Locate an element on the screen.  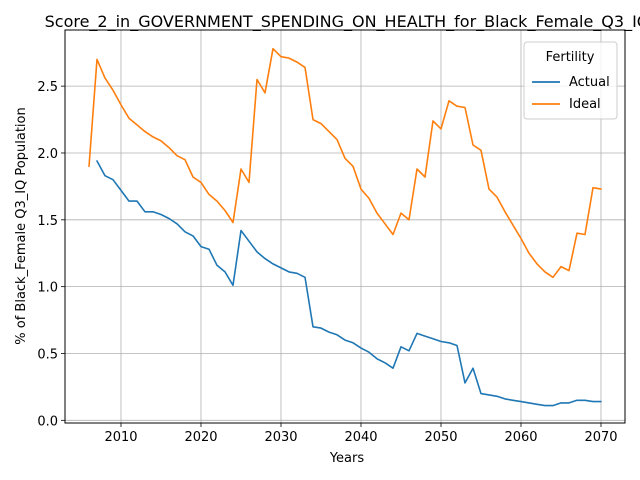
legend: Fertility Actual Ideal is located at coordinates (570, 80).